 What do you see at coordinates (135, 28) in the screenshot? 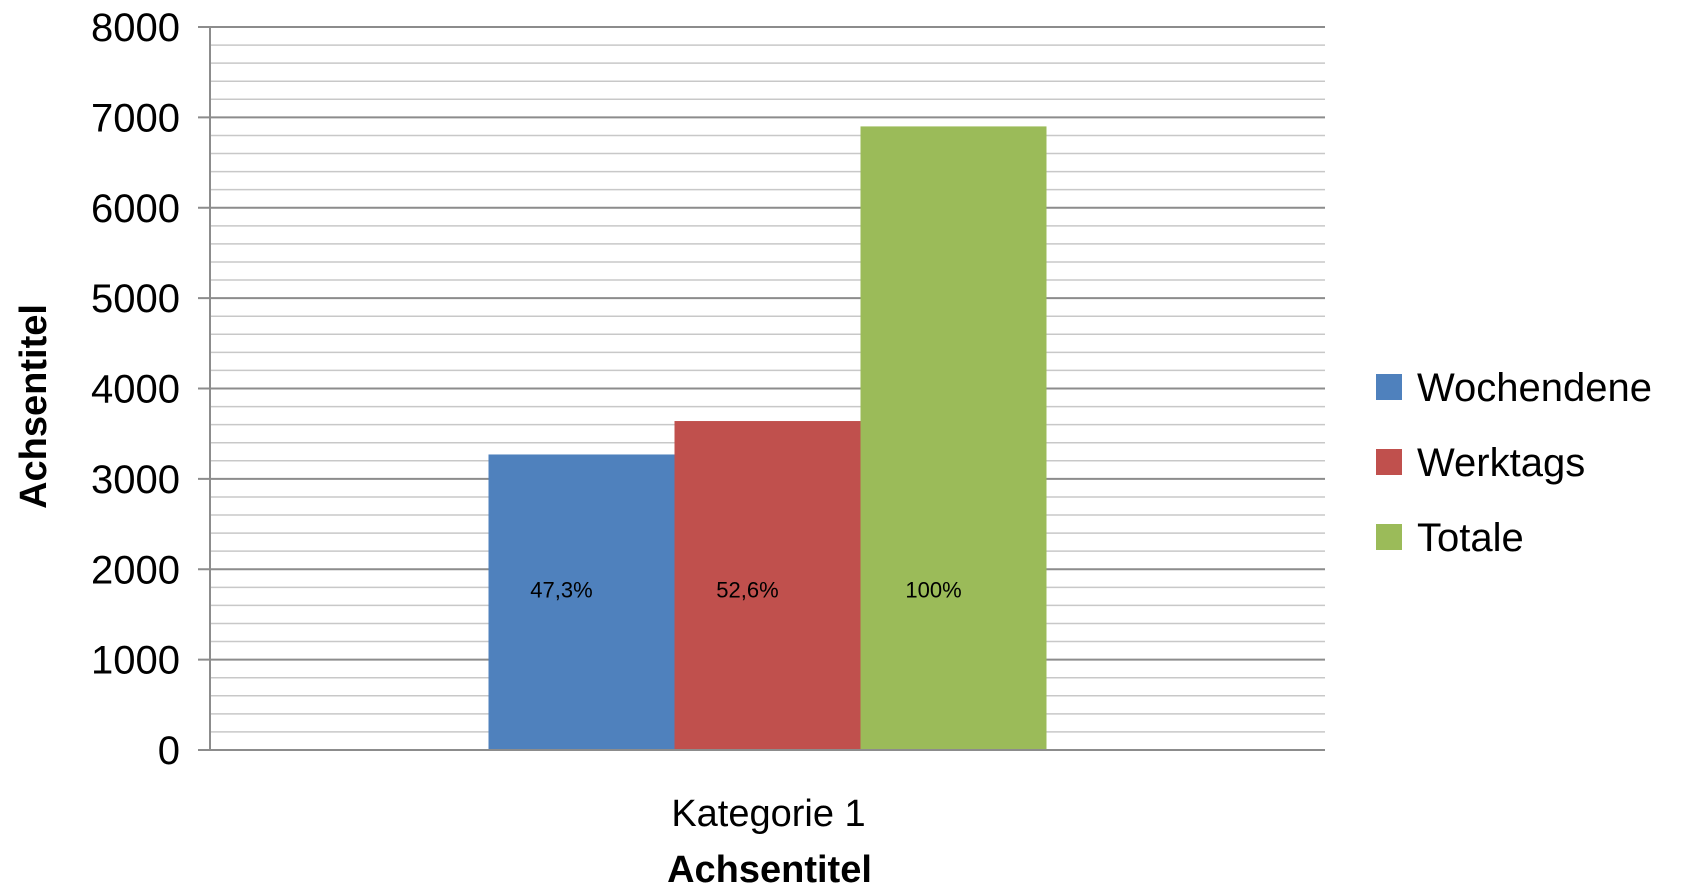
I see `y-tick-label: 8000` at bounding box center [135, 28].